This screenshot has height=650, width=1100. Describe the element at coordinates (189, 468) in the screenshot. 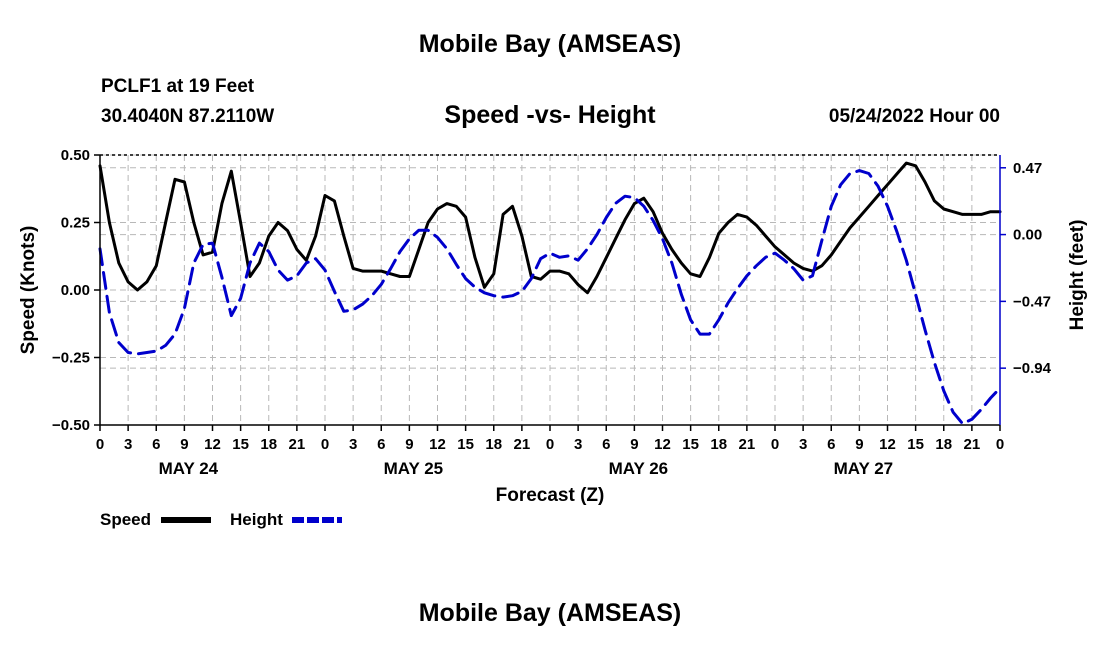

I see `day-label: MAY 24` at that location.